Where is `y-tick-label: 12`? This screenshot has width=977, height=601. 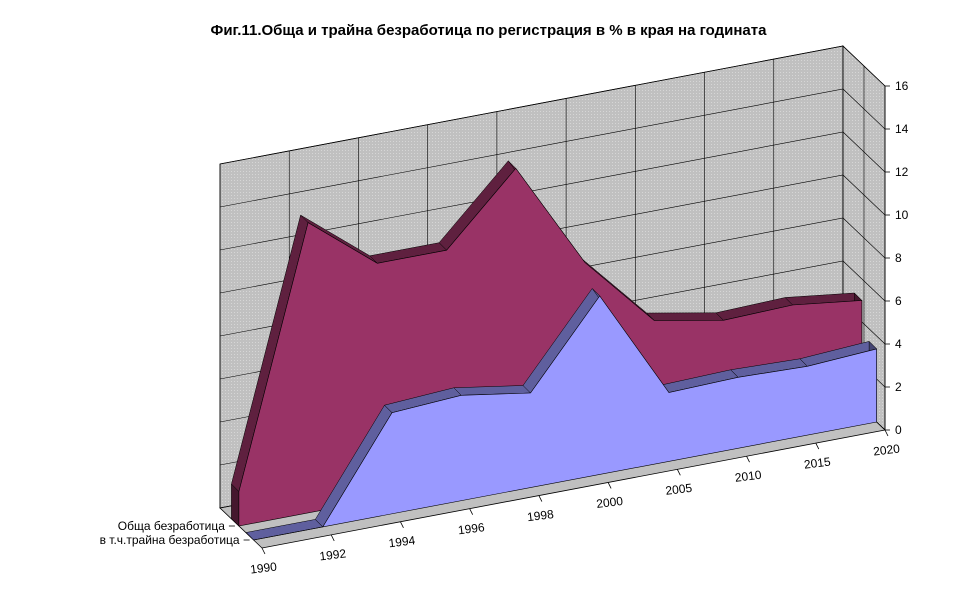
y-tick-label: 12 is located at coordinates (902, 172).